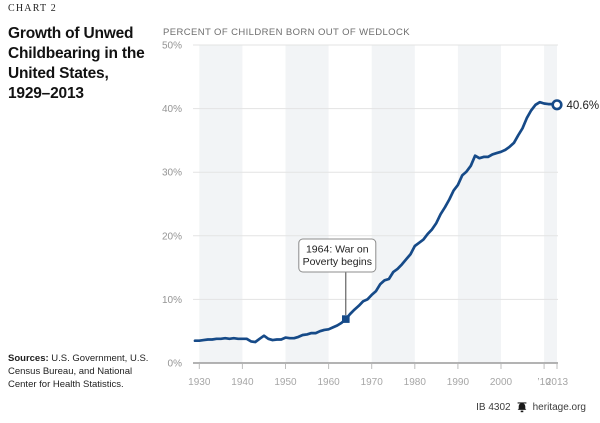 Image resolution: width=600 pixels, height=423 pixels. What do you see at coordinates (328, 382) in the screenshot?
I see `x-tick-label: 1960` at bounding box center [328, 382].